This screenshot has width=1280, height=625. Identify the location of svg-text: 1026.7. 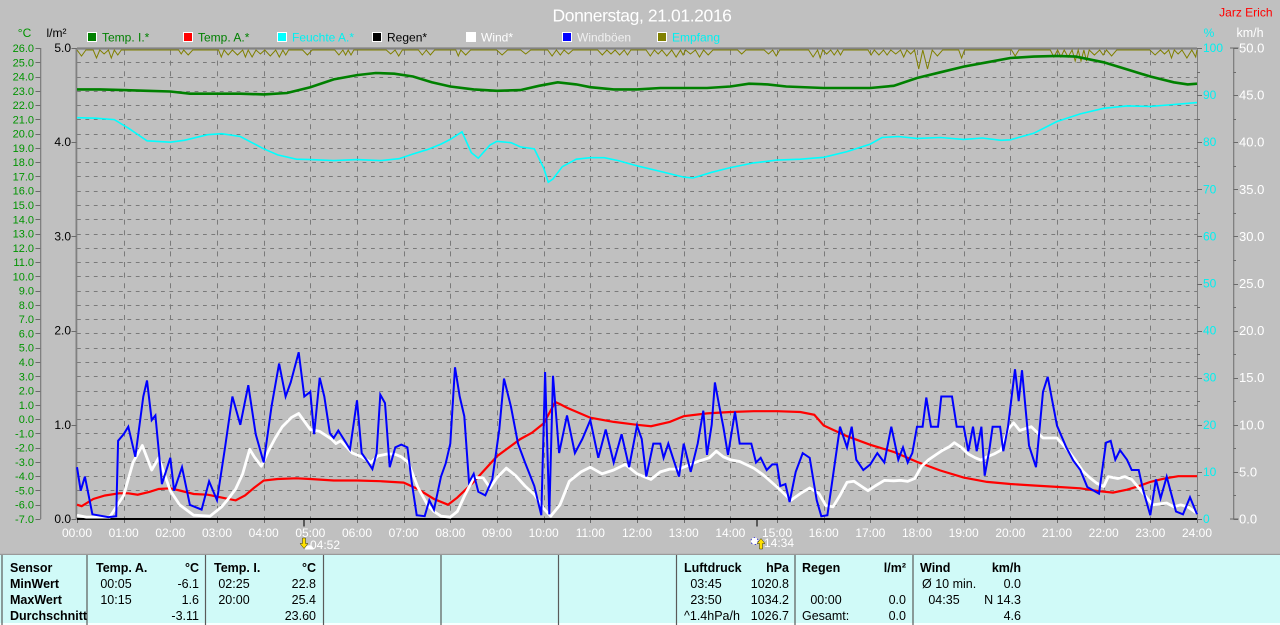
(770, 616).